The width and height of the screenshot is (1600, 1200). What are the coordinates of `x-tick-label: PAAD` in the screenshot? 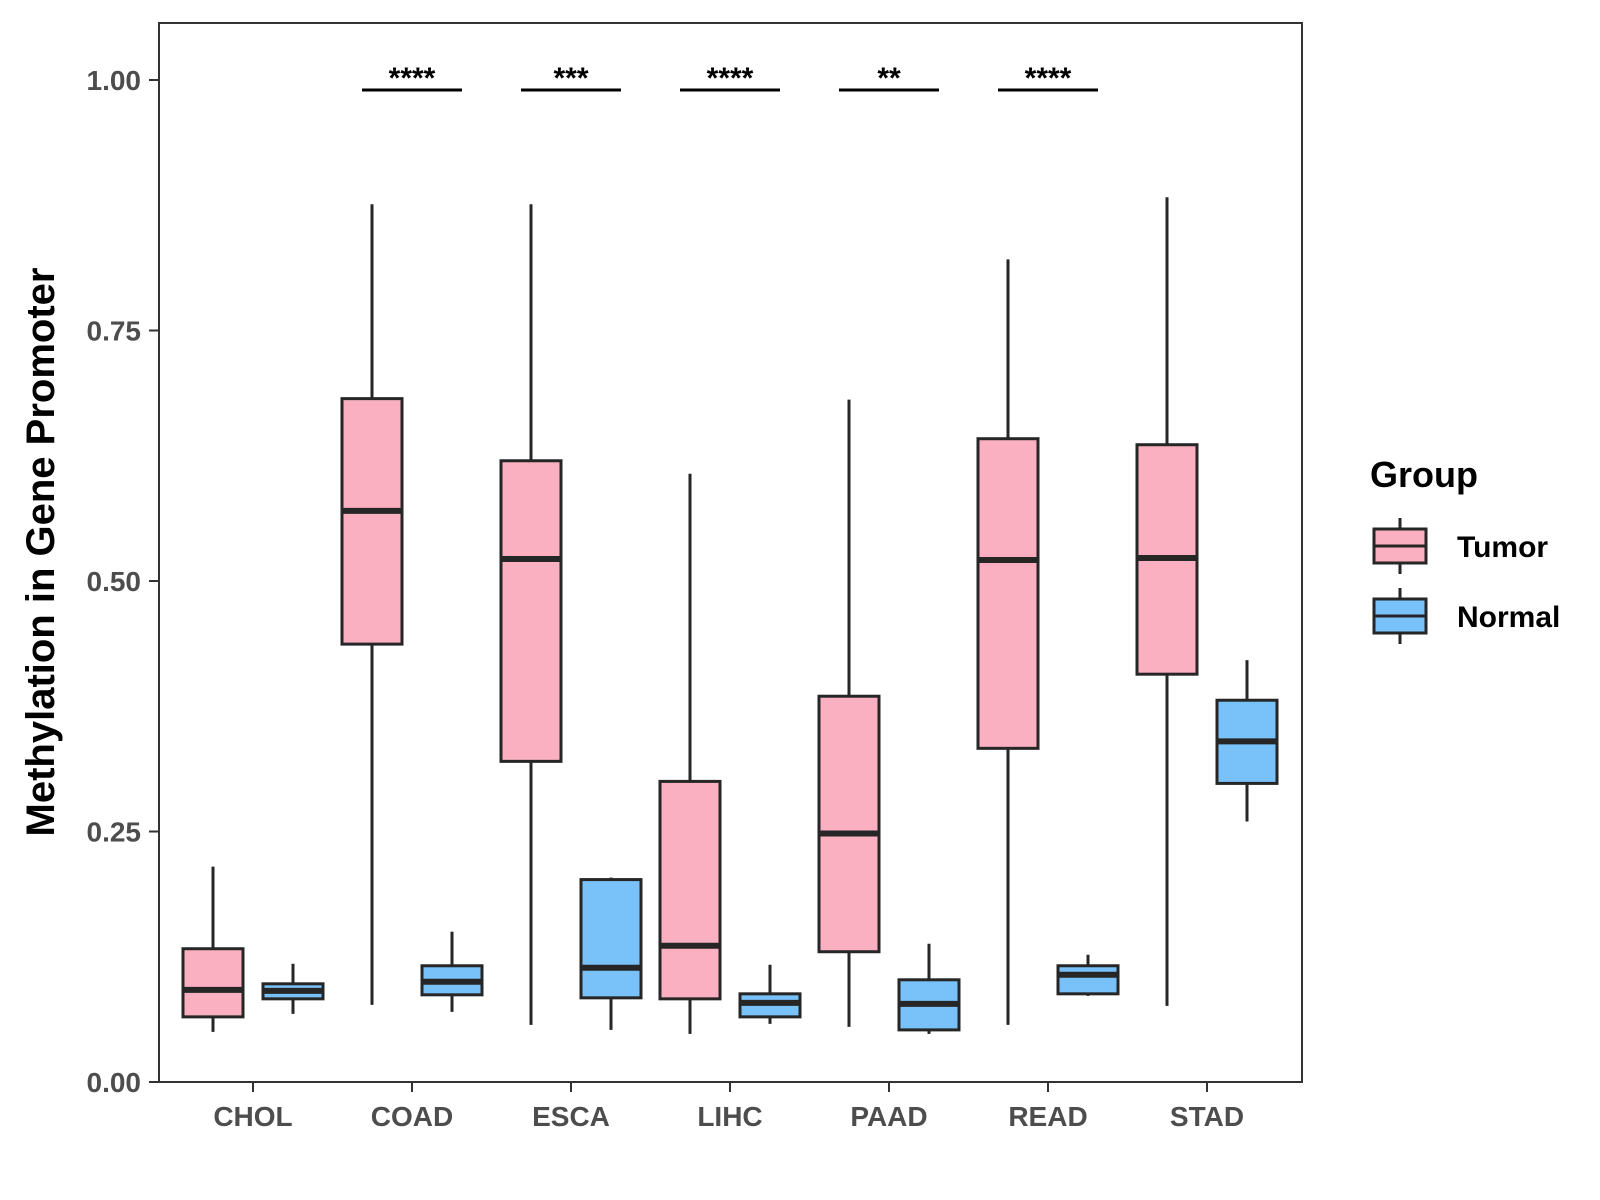 It's located at (888, 1116).